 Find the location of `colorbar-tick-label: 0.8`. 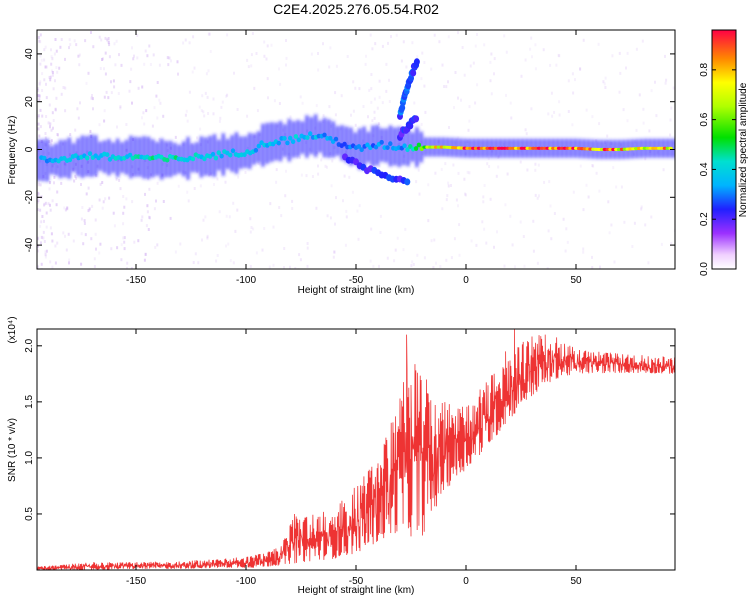

colorbar-tick-label: 0.8 is located at coordinates (704, 69).